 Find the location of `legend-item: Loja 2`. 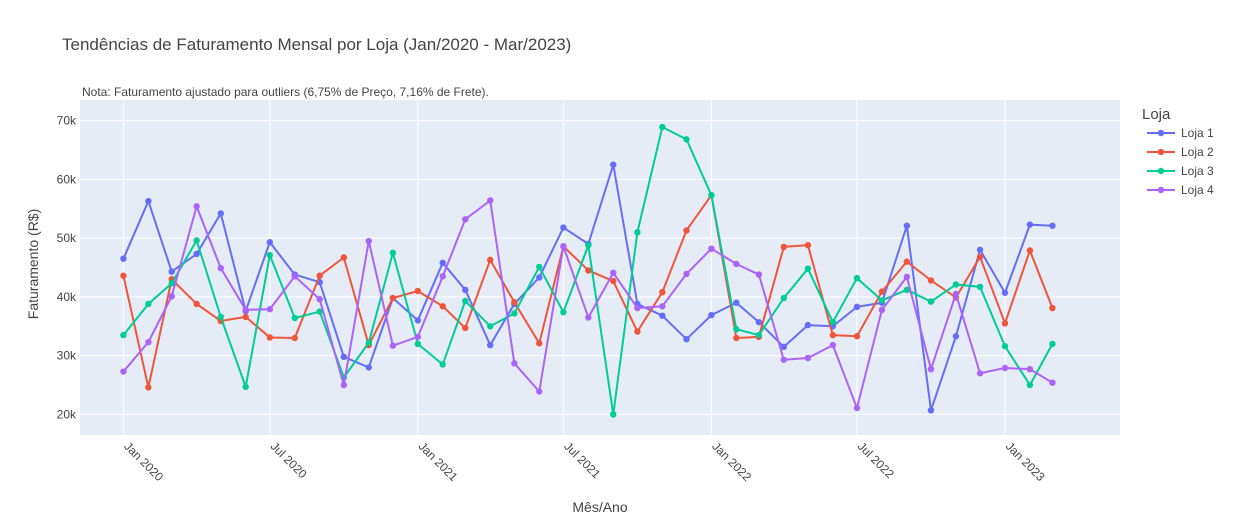

legend-item: Loja 2 is located at coordinates (1180, 152).